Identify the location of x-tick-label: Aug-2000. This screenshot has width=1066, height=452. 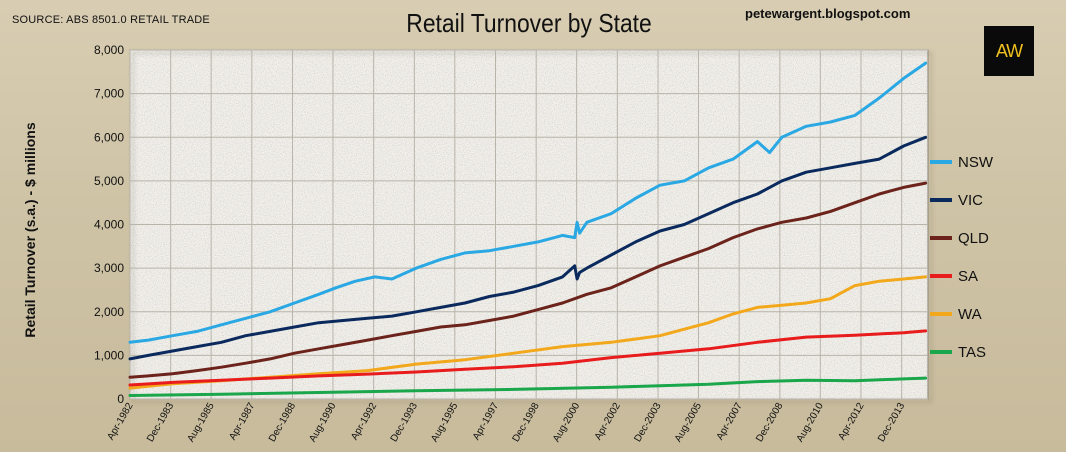
(566, 422).